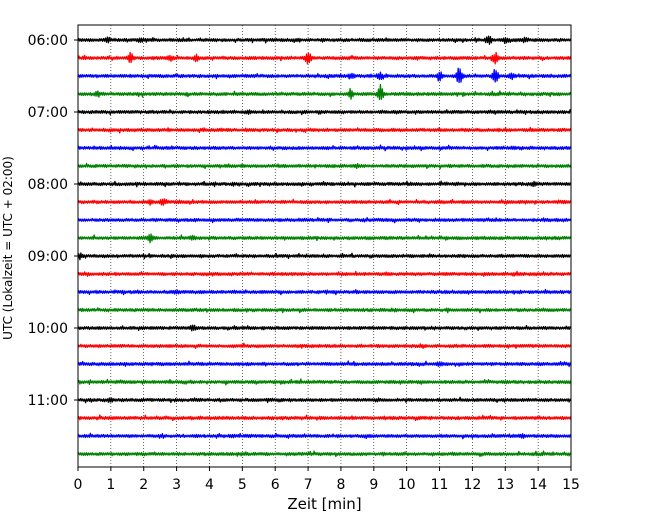 This screenshot has height=524, width=650. Describe the element at coordinates (472, 485) in the screenshot. I see `x-tick-label: 12` at that location.